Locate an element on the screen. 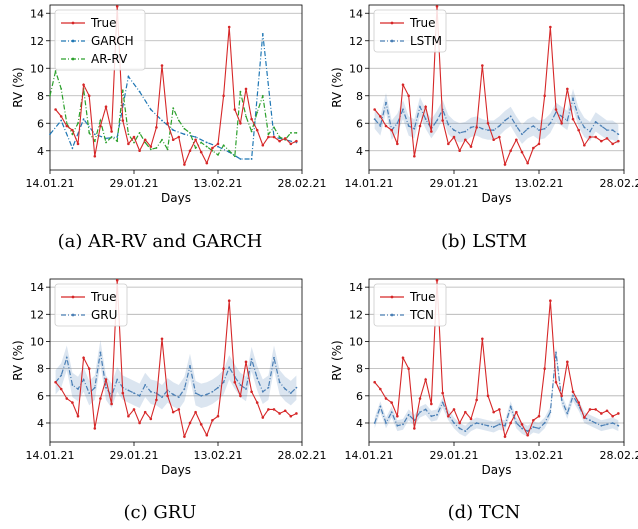  series-tcn is located at coordinates (496, 391).